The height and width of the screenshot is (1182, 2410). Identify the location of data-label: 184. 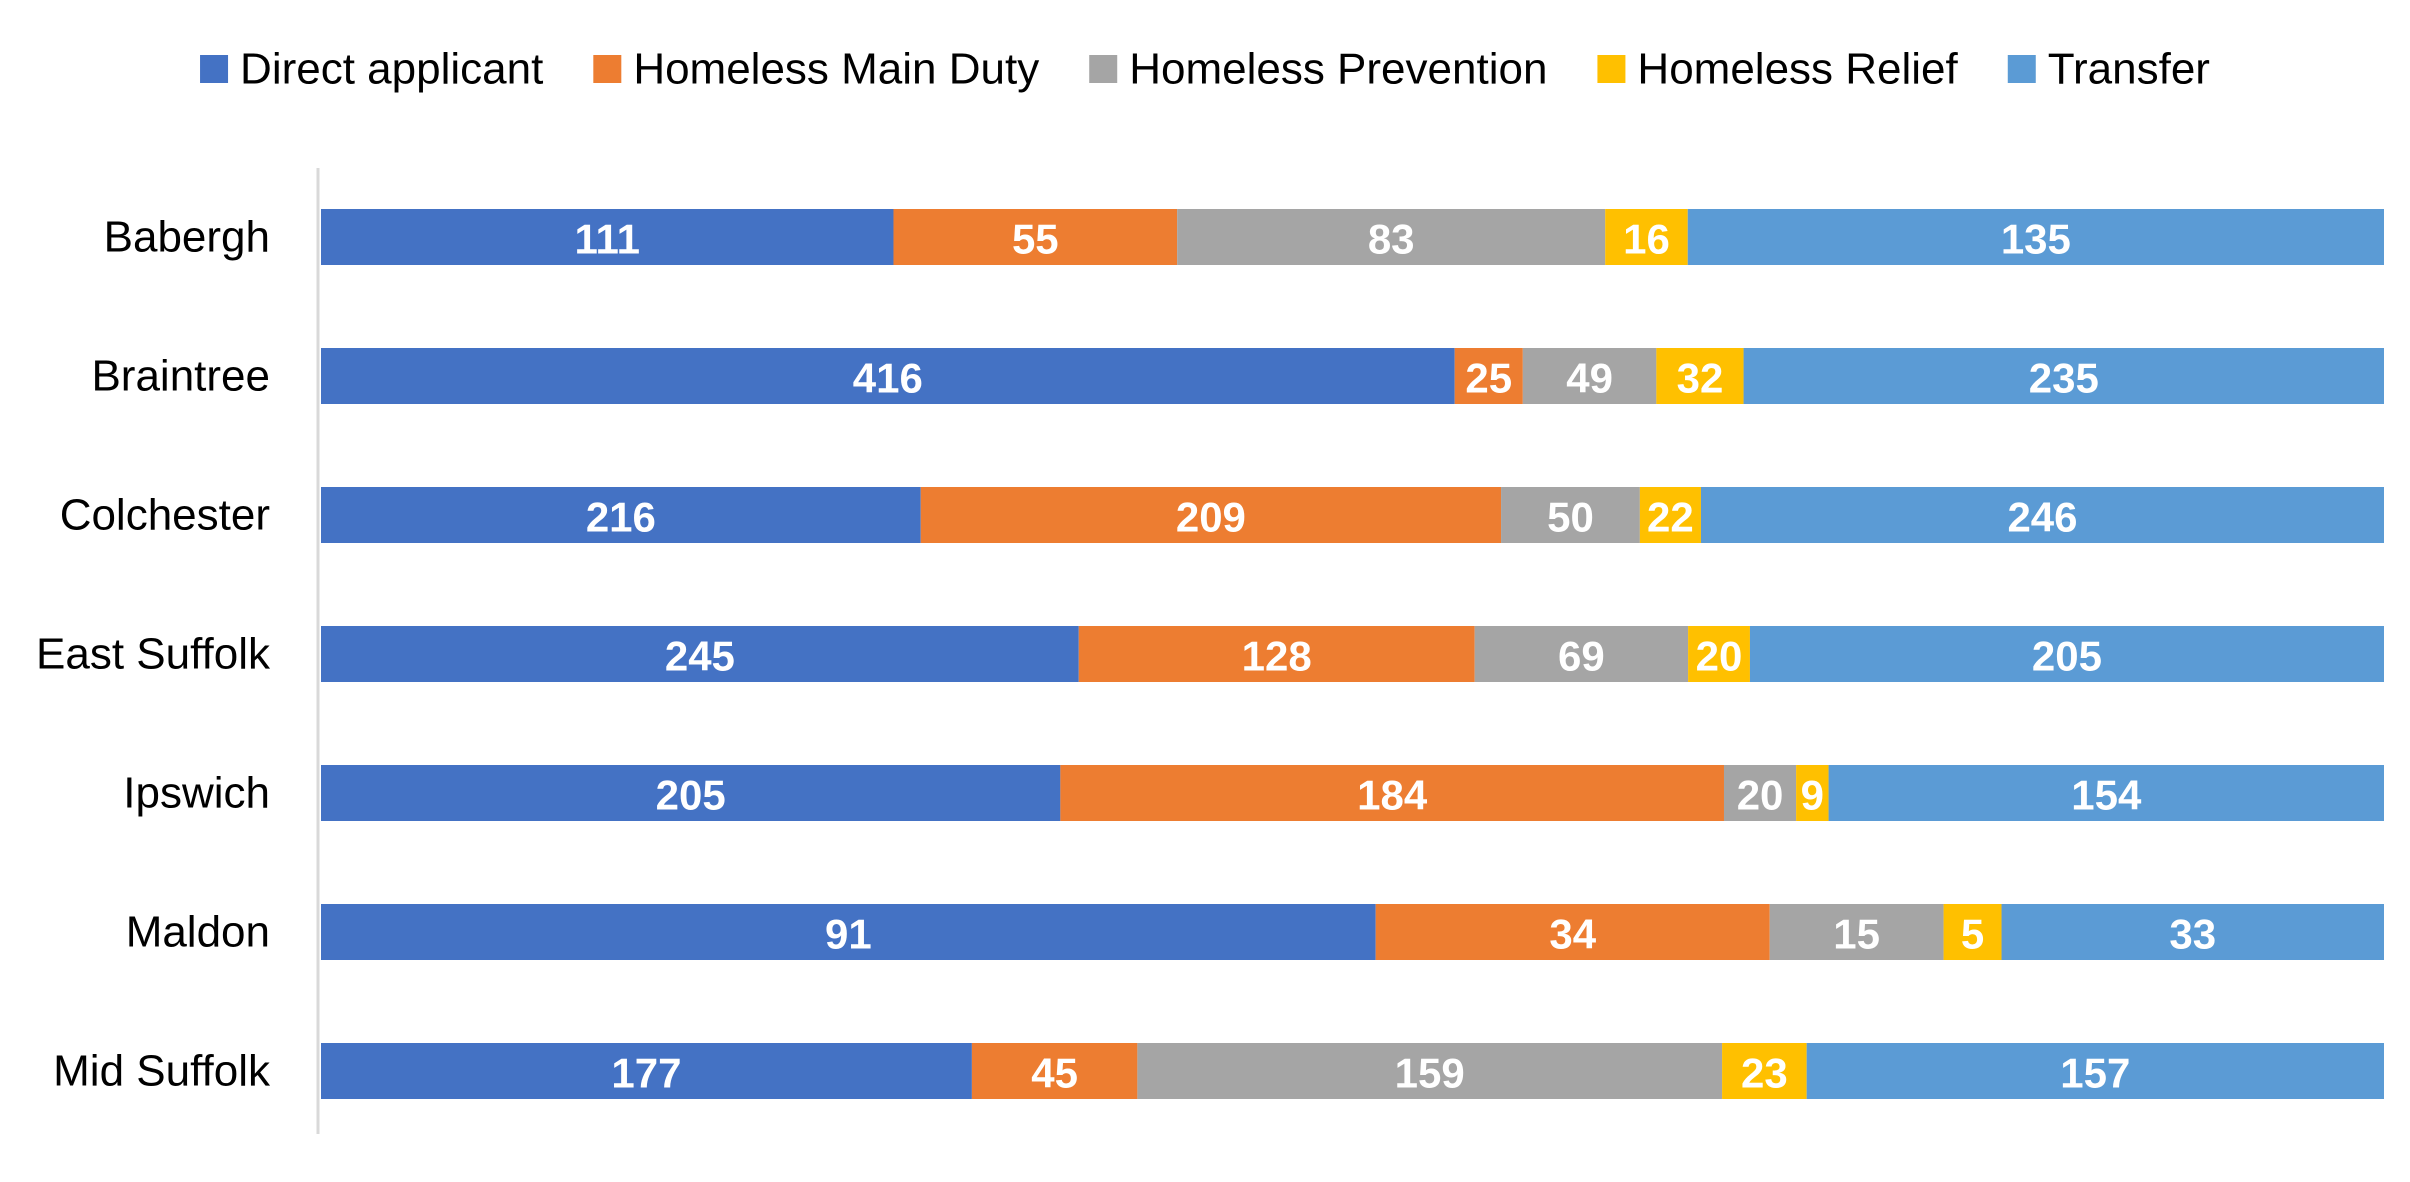
(1392, 795).